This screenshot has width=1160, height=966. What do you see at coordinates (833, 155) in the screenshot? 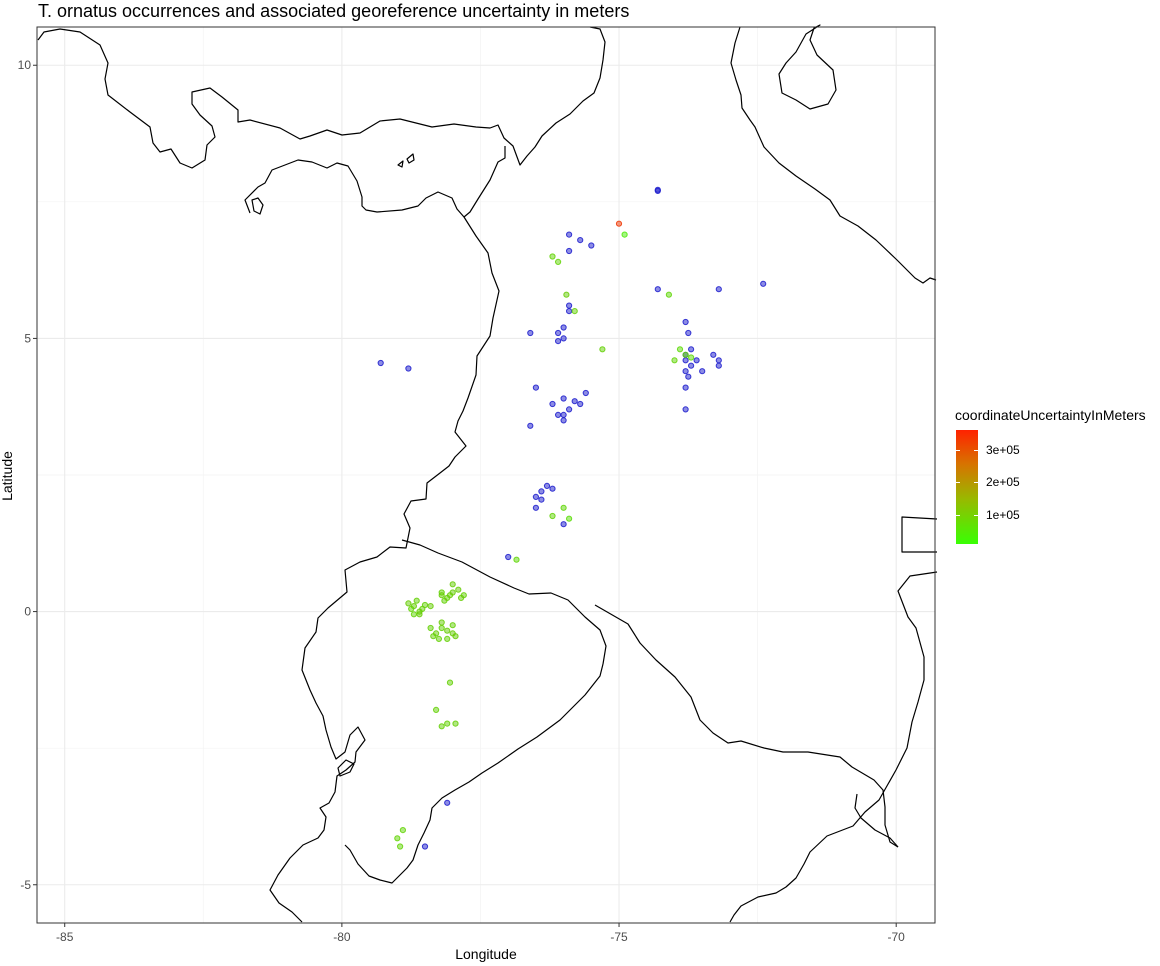
I see `coastline-lake-maracaibo` at bounding box center [833, 155].